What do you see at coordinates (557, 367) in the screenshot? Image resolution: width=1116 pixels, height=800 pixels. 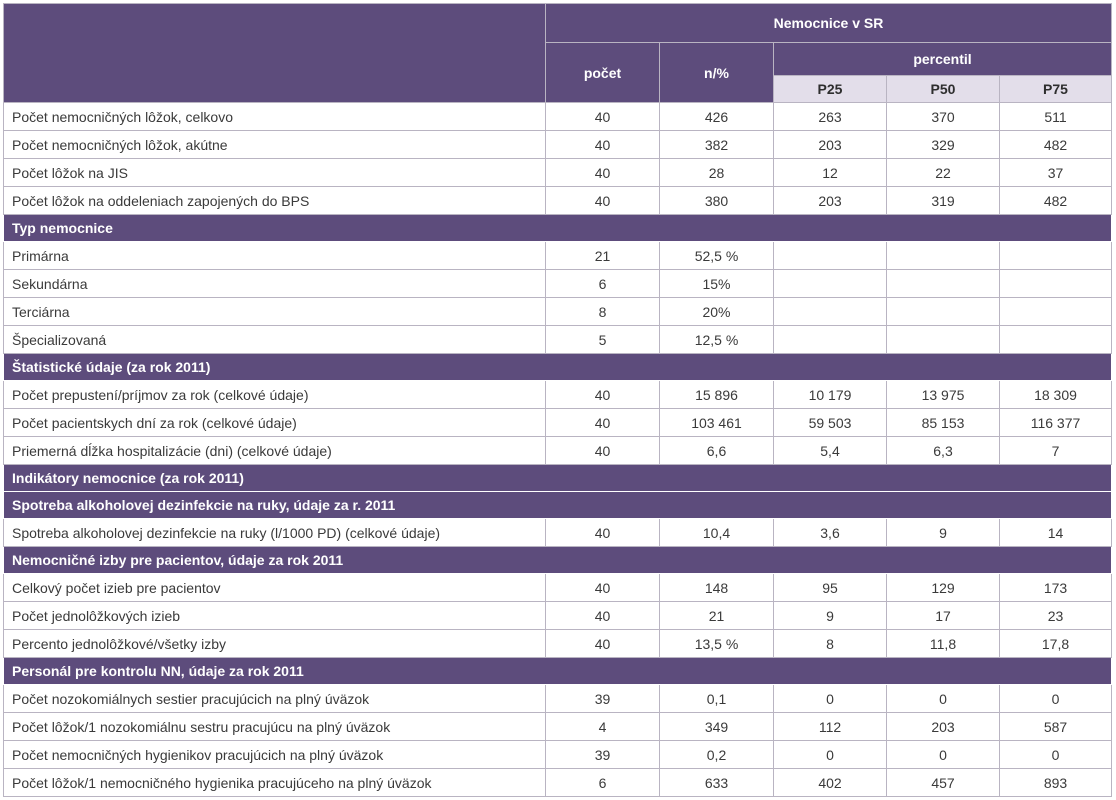 I see `section-title: Štatistické údaje (za rok 2011)` at bounding box center [557, 367].